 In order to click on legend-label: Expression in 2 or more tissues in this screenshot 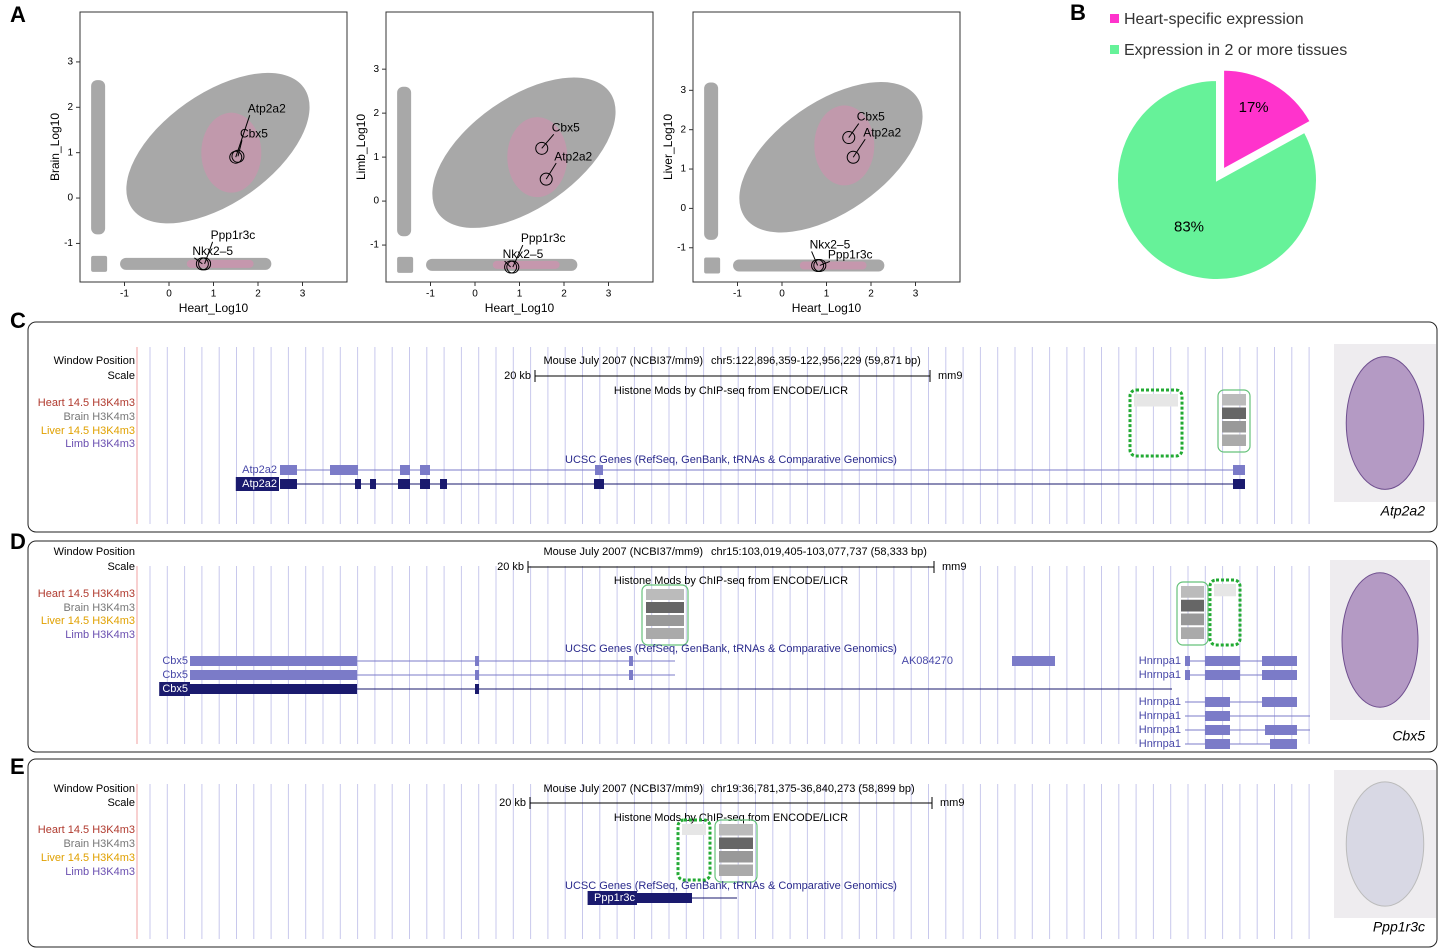, I will do `click(1235, 50)`.